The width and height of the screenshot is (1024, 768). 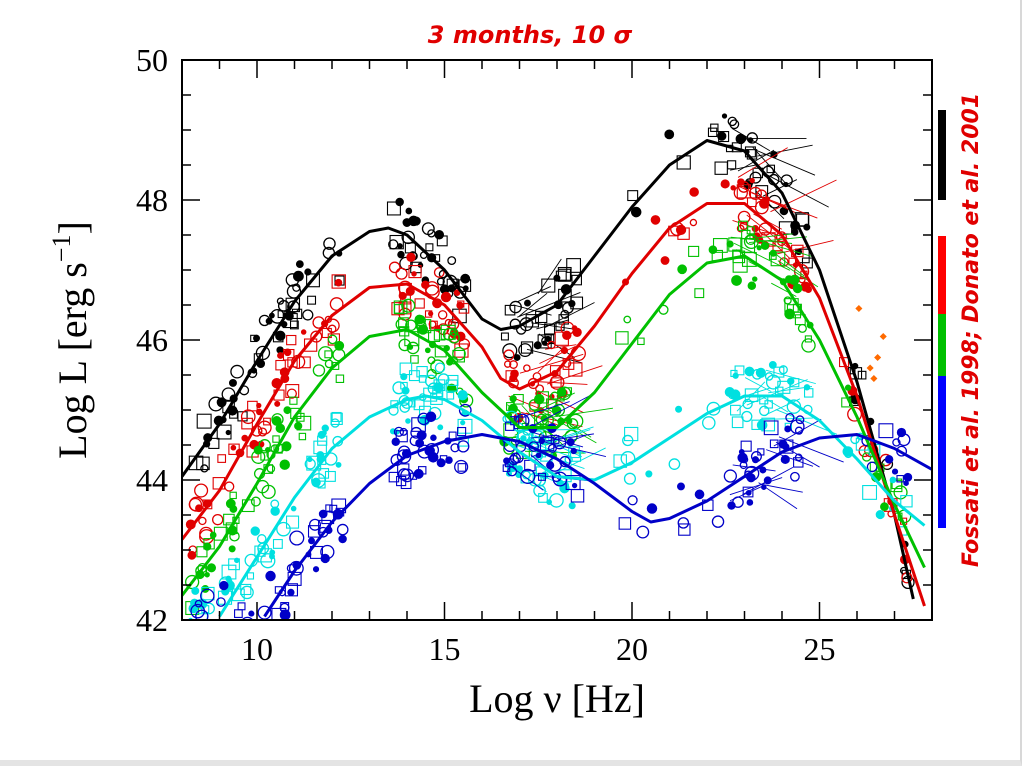 What do you see at coordinates (871, 343) in the screenshot?
I see `orange-points` at bounding box center [871, 343].